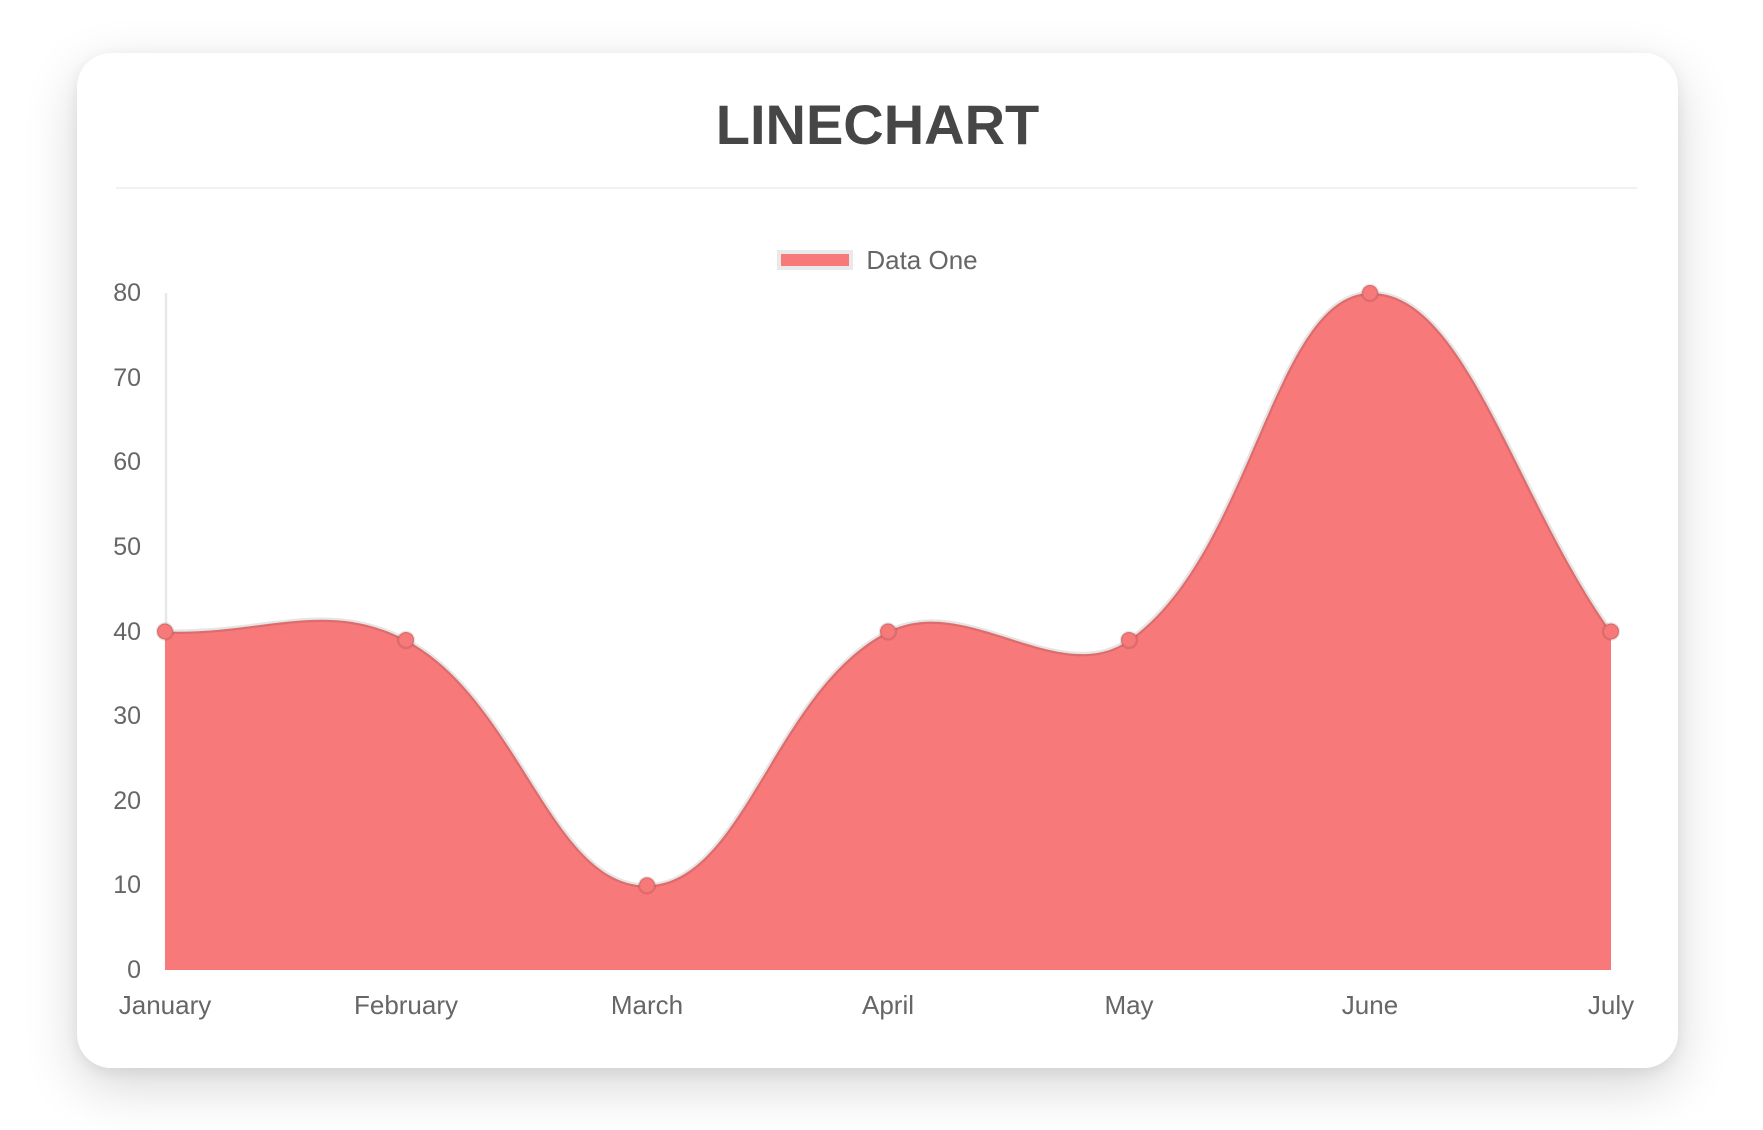 This screenshot has width=1763, height=1130. Describe the element at coordinates (109, 631) in the screenshot. I see `y-axis-labels: 0 10 20 30 40 50 60 70 80` at that location.